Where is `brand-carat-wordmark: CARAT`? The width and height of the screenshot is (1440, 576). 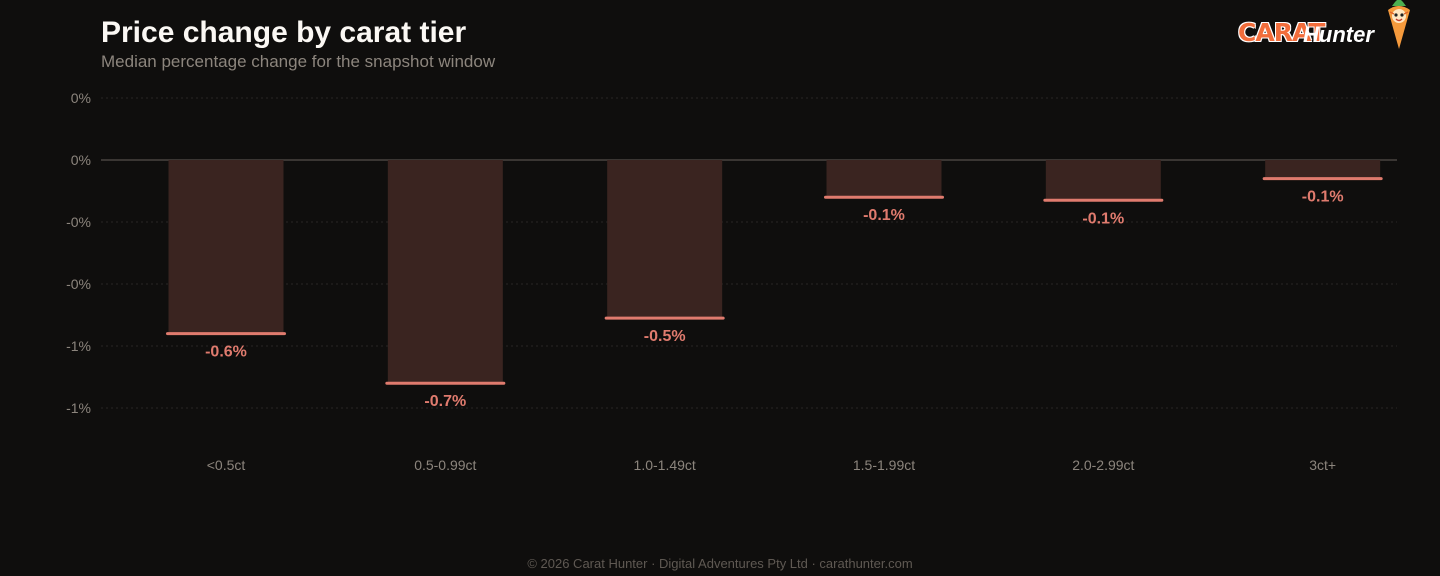
brand-carat-wordmark: CARAT is located at coordinates (1281, 32).